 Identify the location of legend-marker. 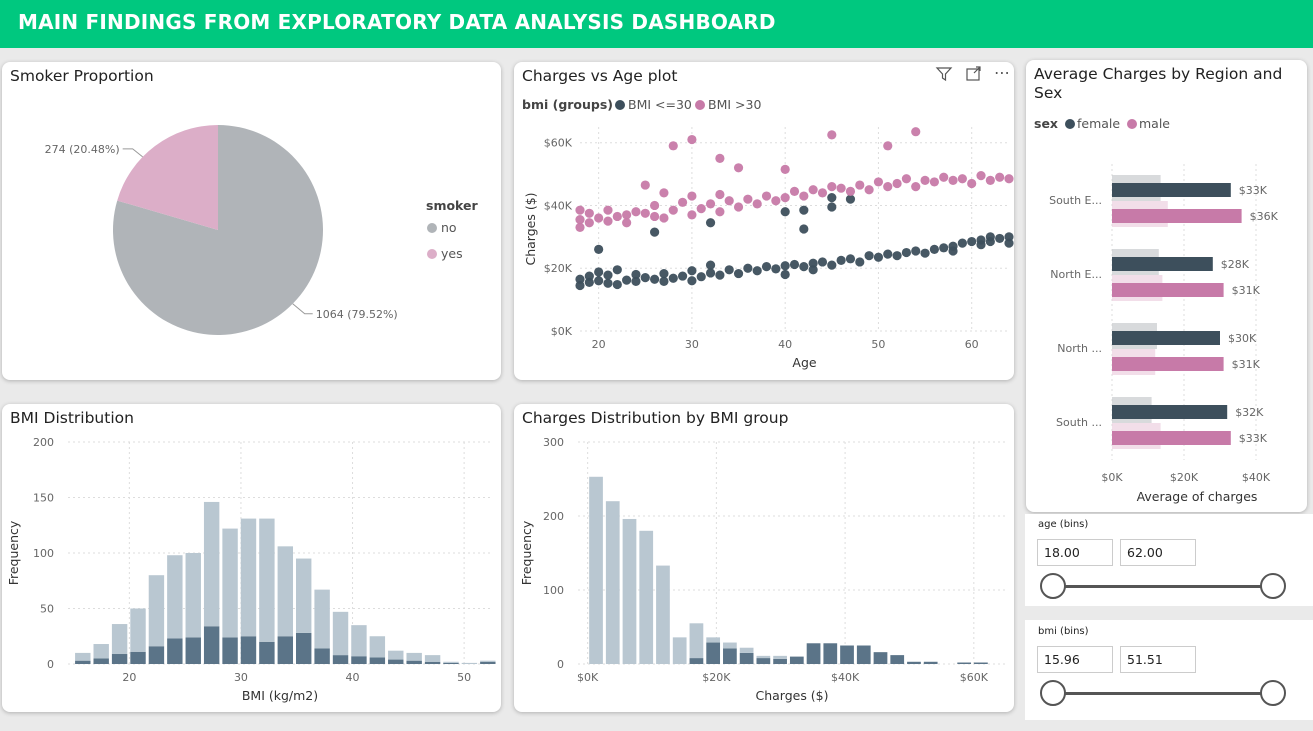
(432, 228).